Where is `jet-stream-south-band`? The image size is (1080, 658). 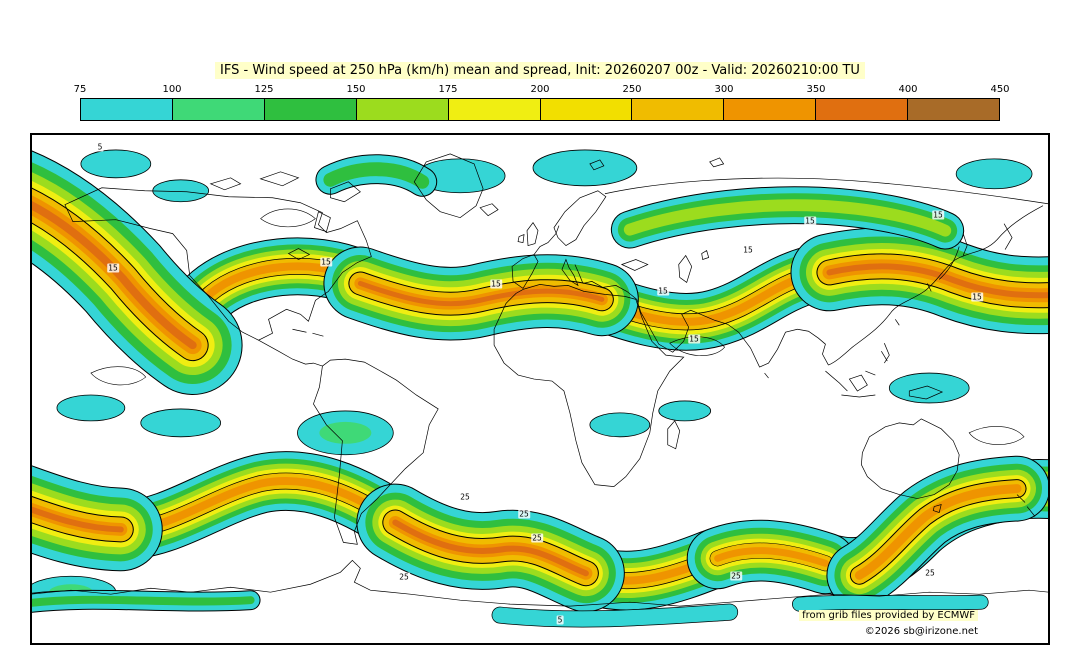 jet-stream-south-band is located at coordinates (540, 531).